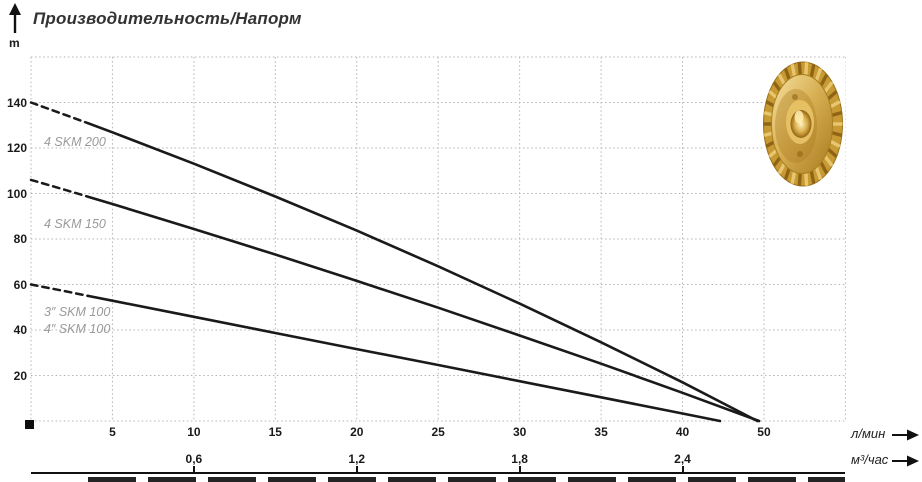  Describe the element at coordinates (16, 148) in the screenshot. I see `y-tick-label-120: 120` at that location.